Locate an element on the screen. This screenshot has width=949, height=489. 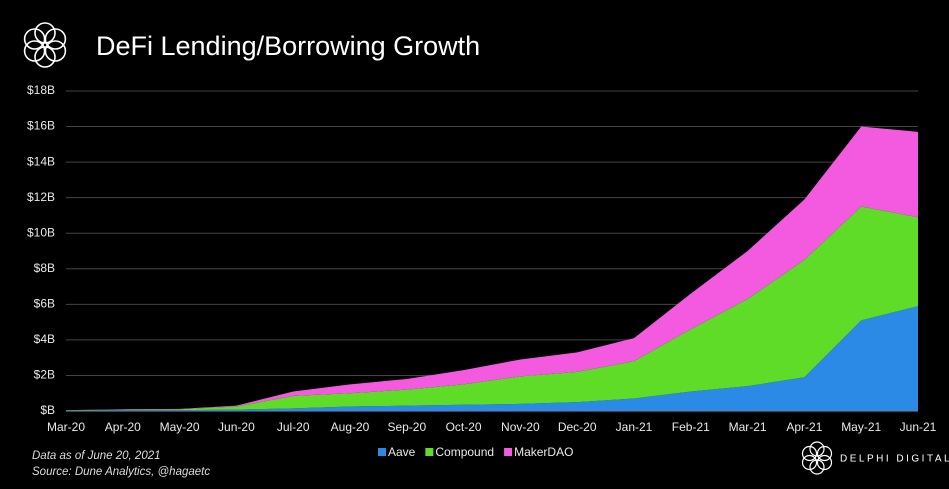
x-tick-label: May-20 is located at coordinates (180, 427).